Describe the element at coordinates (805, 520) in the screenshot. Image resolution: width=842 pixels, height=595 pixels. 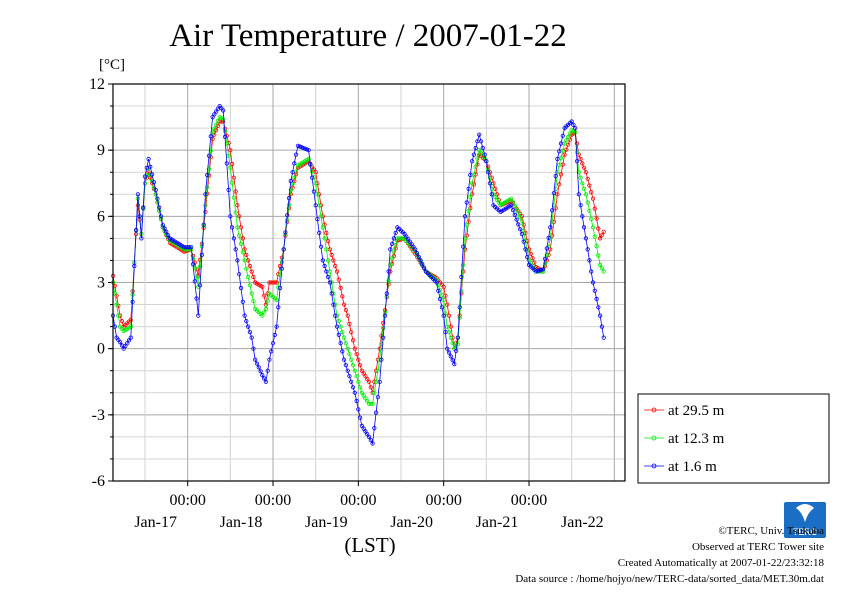
I see `terc-logo: TERC` at that location.